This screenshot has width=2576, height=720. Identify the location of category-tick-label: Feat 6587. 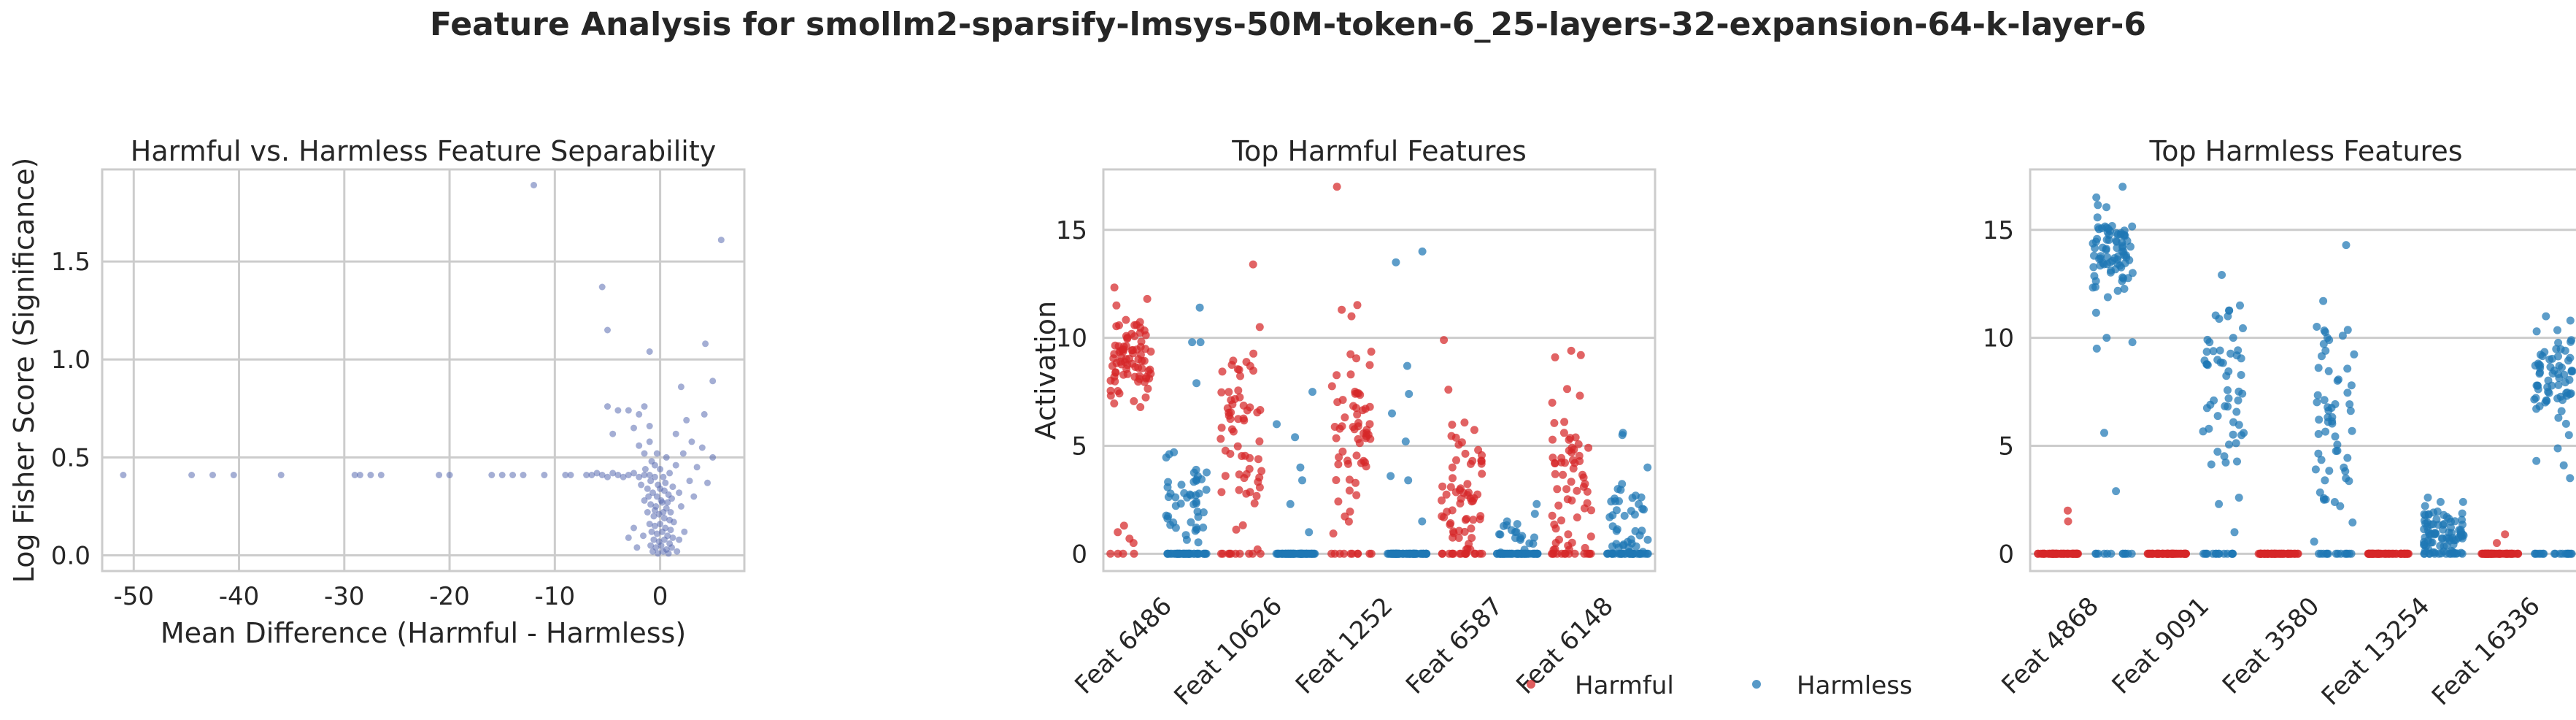
(1454, 645).